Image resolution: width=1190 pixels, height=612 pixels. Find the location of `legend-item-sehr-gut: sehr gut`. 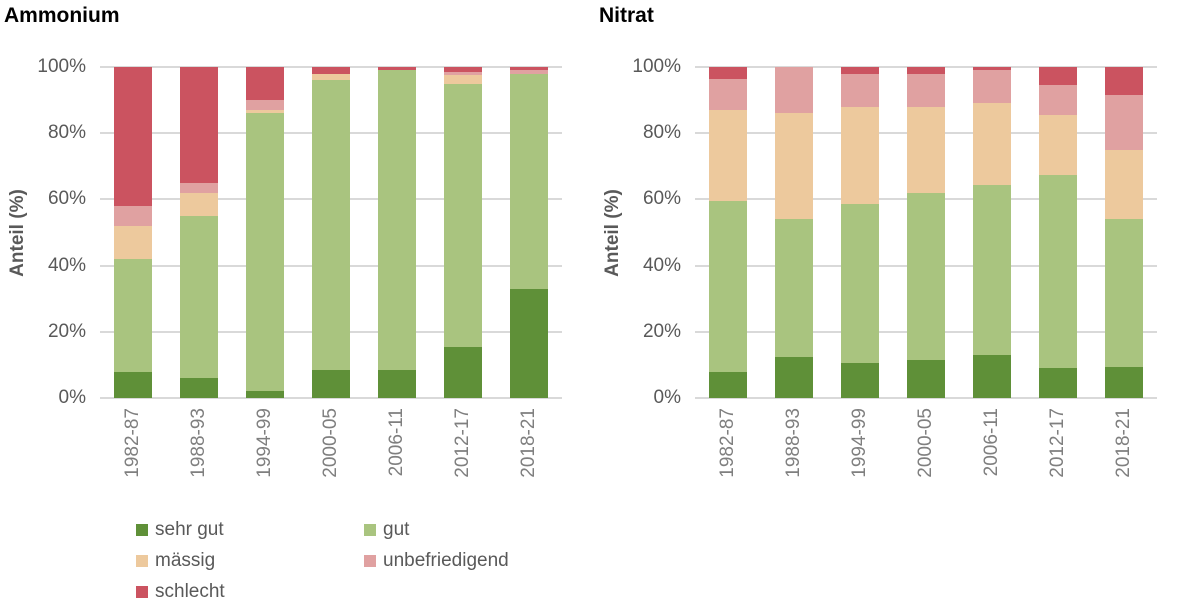

legend-item-sehr-gut: sehr gut is located at coordinates (250, 529).